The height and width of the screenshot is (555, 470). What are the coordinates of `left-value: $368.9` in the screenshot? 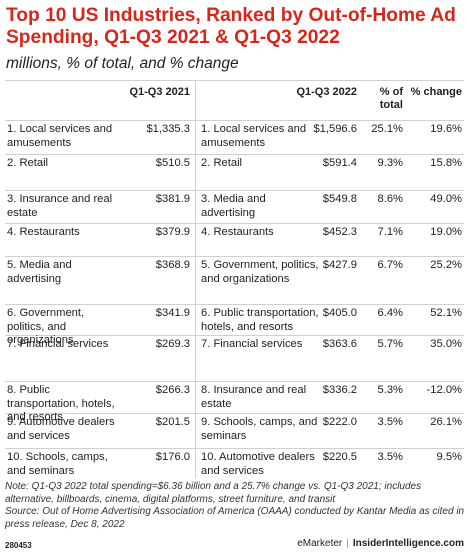 It's located at (172, 265).